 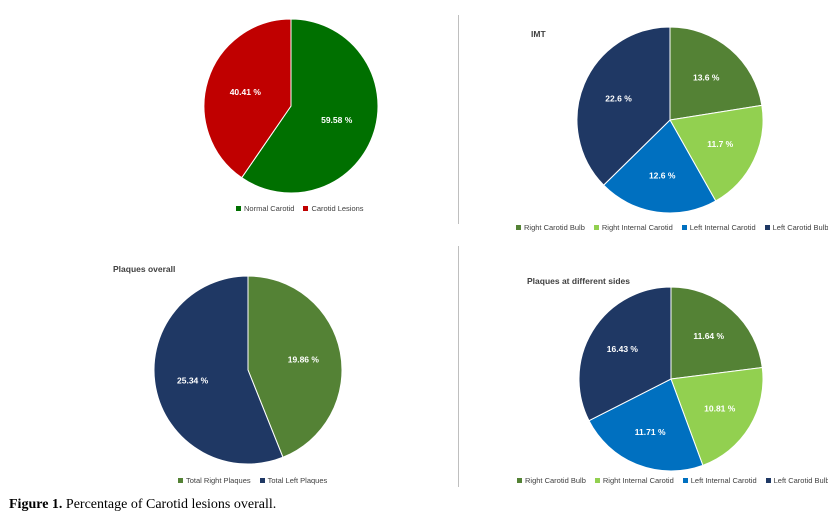 I want to click on vertical-divider-bottom, so click(x=458, y=366).